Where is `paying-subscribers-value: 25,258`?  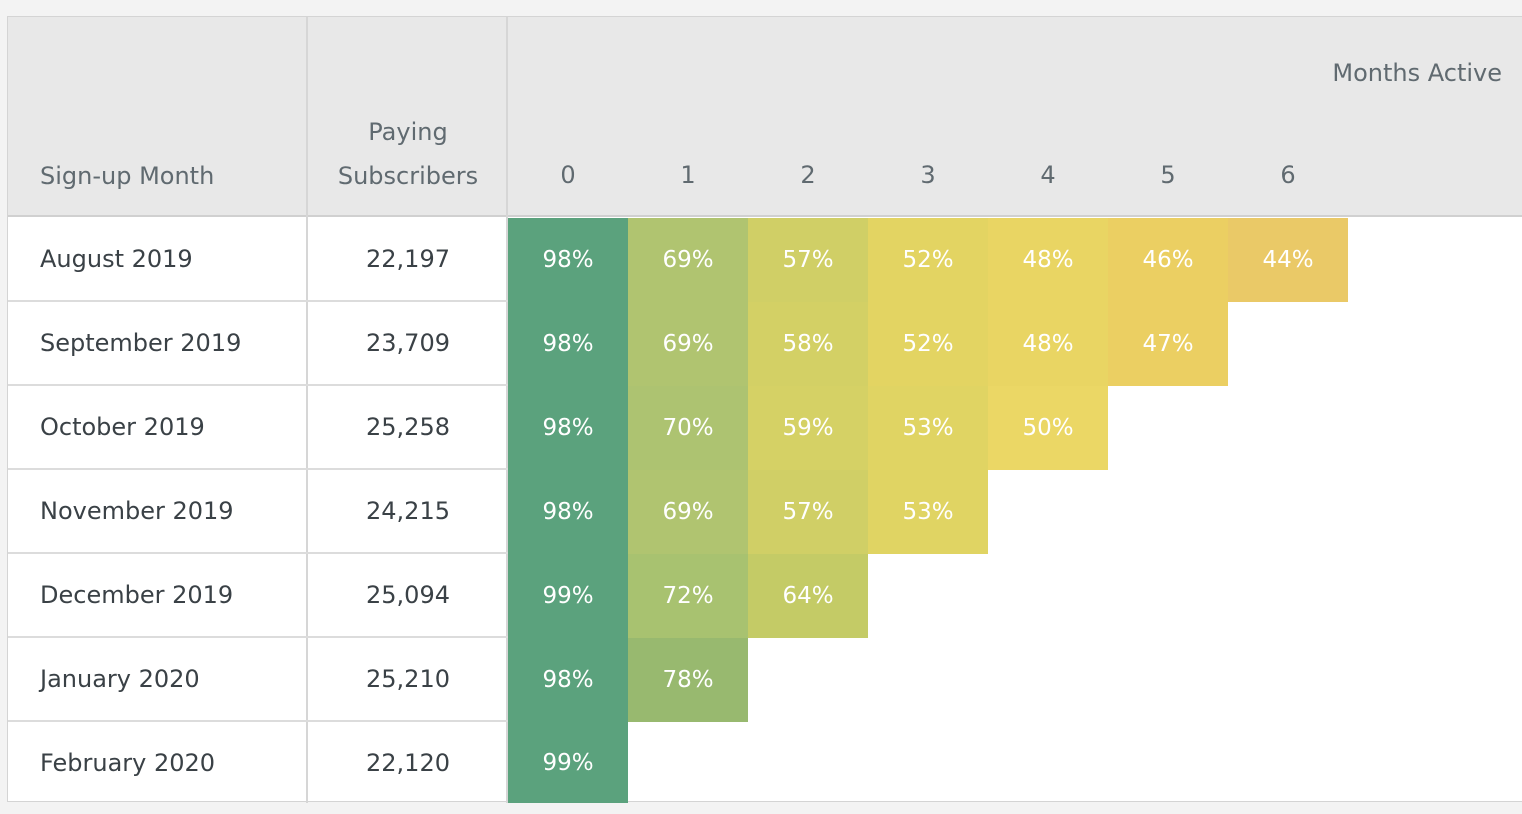 paying-subscribers-value: 25,258 is located at coordinates (408, 427).